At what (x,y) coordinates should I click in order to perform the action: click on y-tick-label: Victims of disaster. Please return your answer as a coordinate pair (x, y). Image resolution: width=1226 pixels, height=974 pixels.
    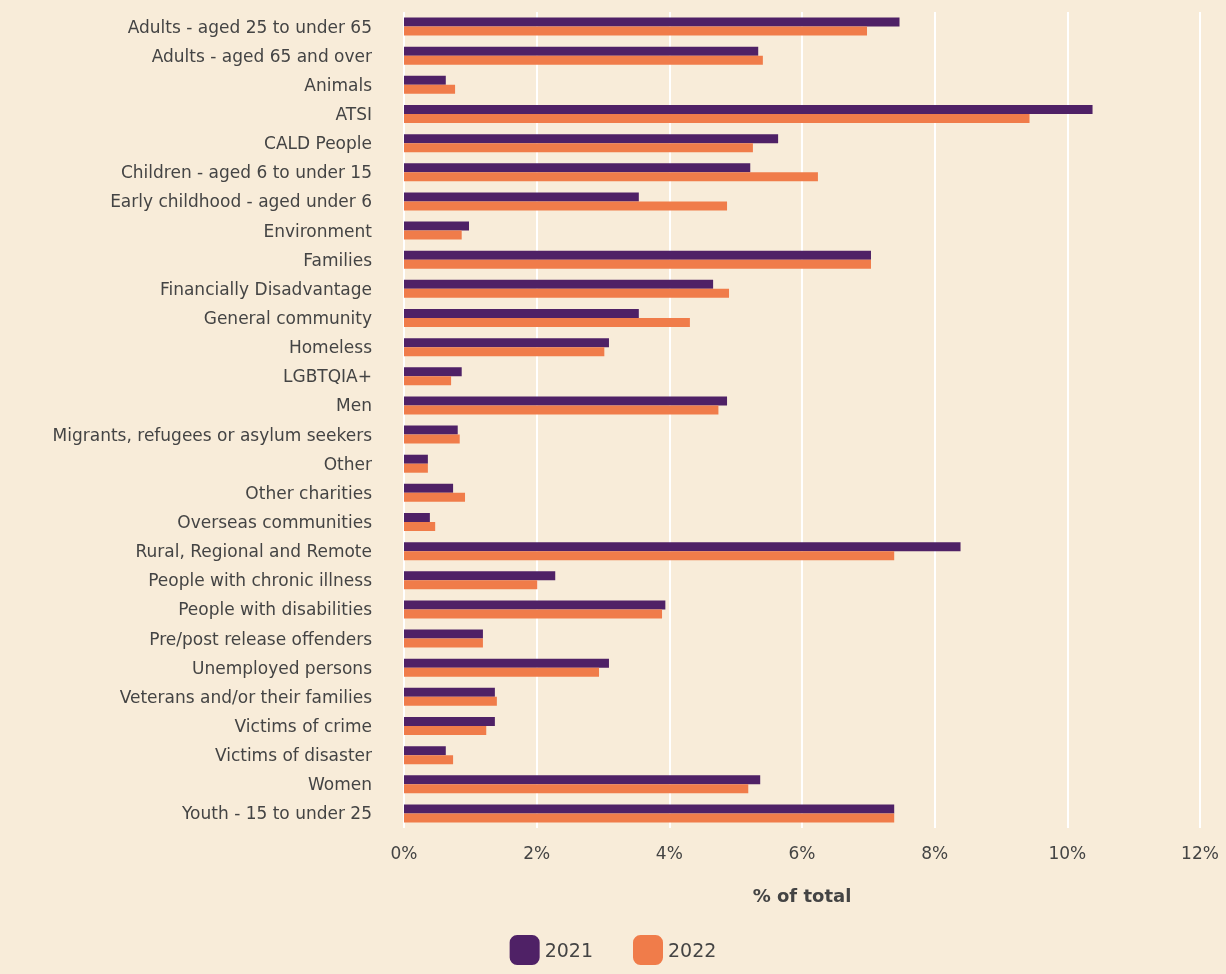
    Looking at the image, I should click on (293, 755).